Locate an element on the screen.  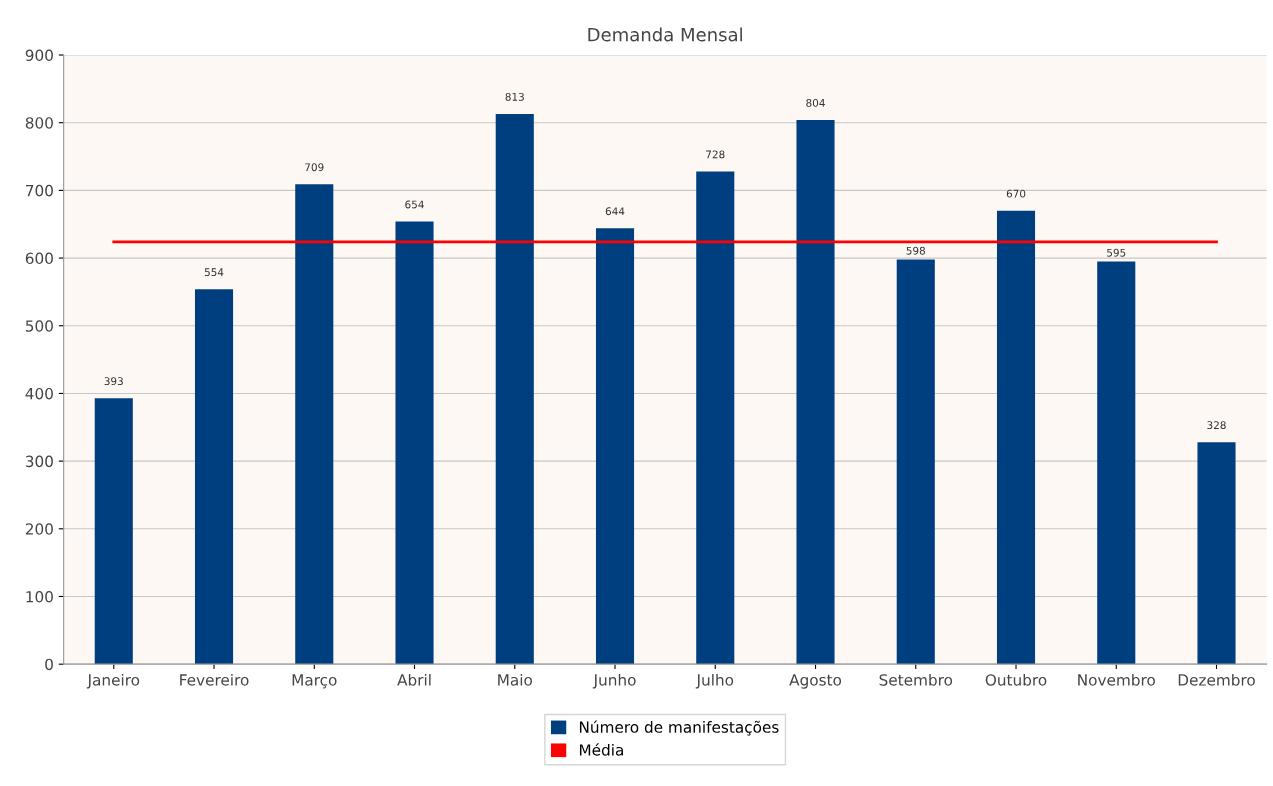
y-tick-label: 100 is located at coordinates (39, 596).